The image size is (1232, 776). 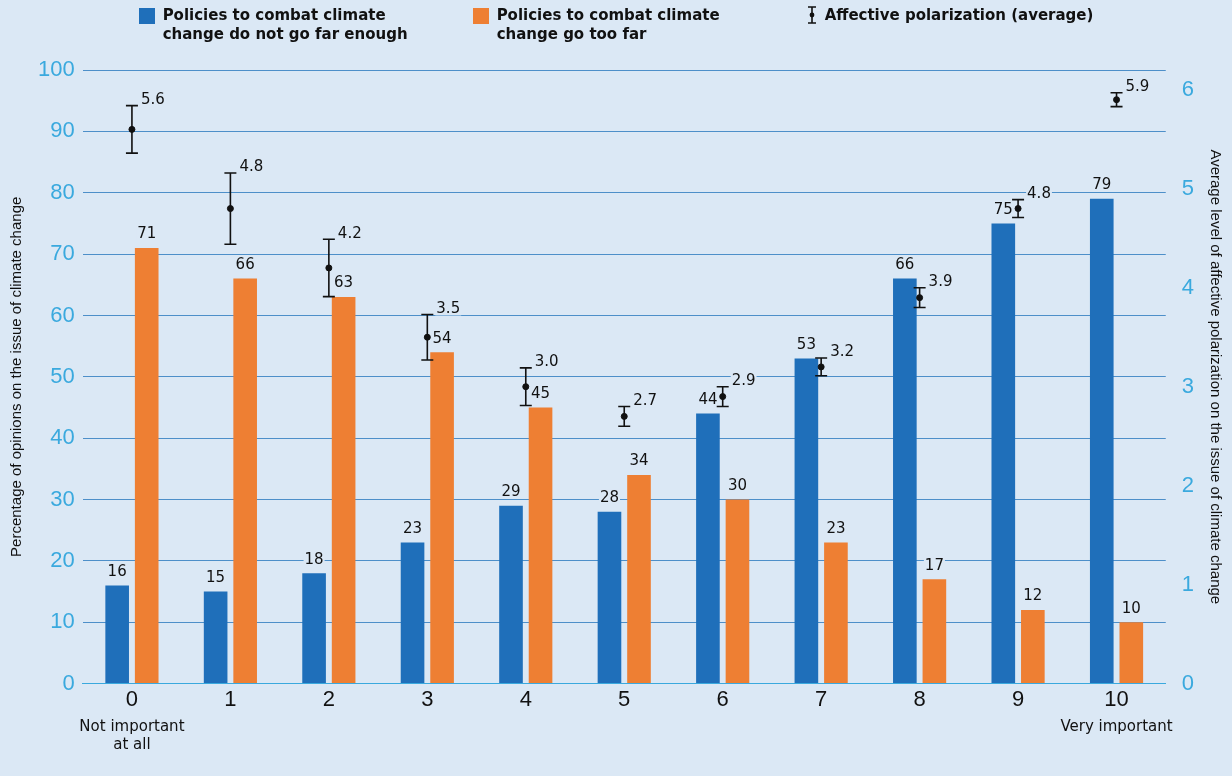 What do you see at coordinates (546, 361) in the screenshot?
I see `data-label: 3.0` at bounding box center [546, 361].